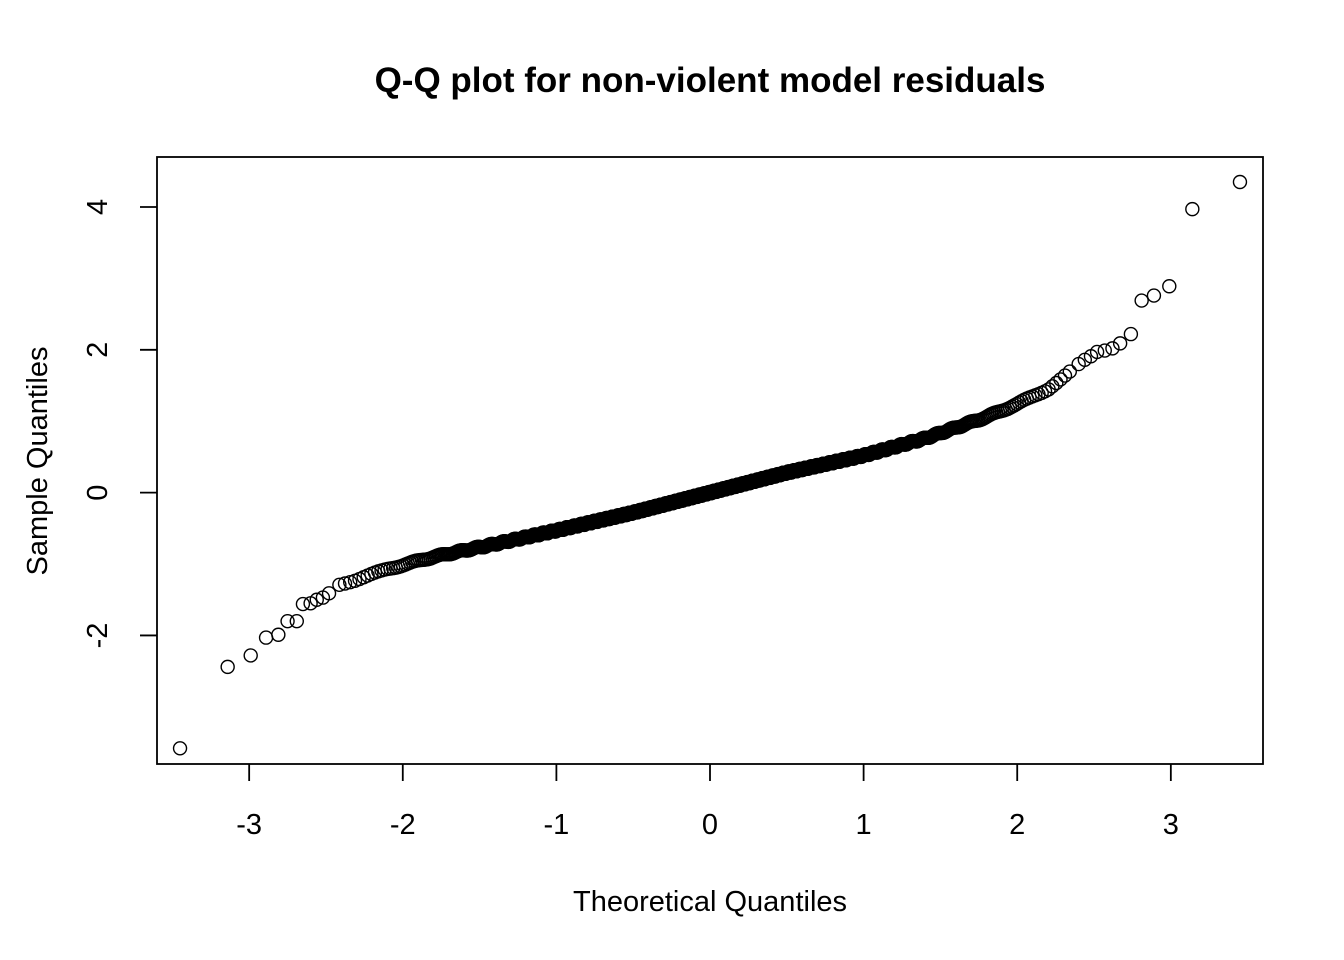  Describe the element at coordinates (98, 493) in the screenshot. I see `y-tick-label: 0` at that location.